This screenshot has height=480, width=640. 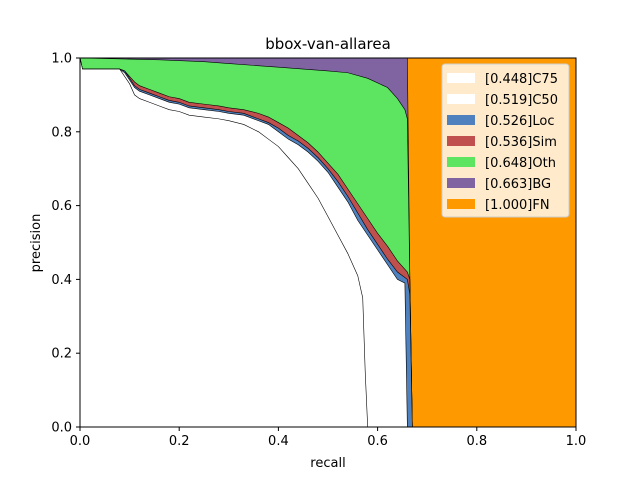 What do you see at coordinates (461, 162) in the screenshot?
I see `legend-swatch-oth` at bounding box center [461, 162].